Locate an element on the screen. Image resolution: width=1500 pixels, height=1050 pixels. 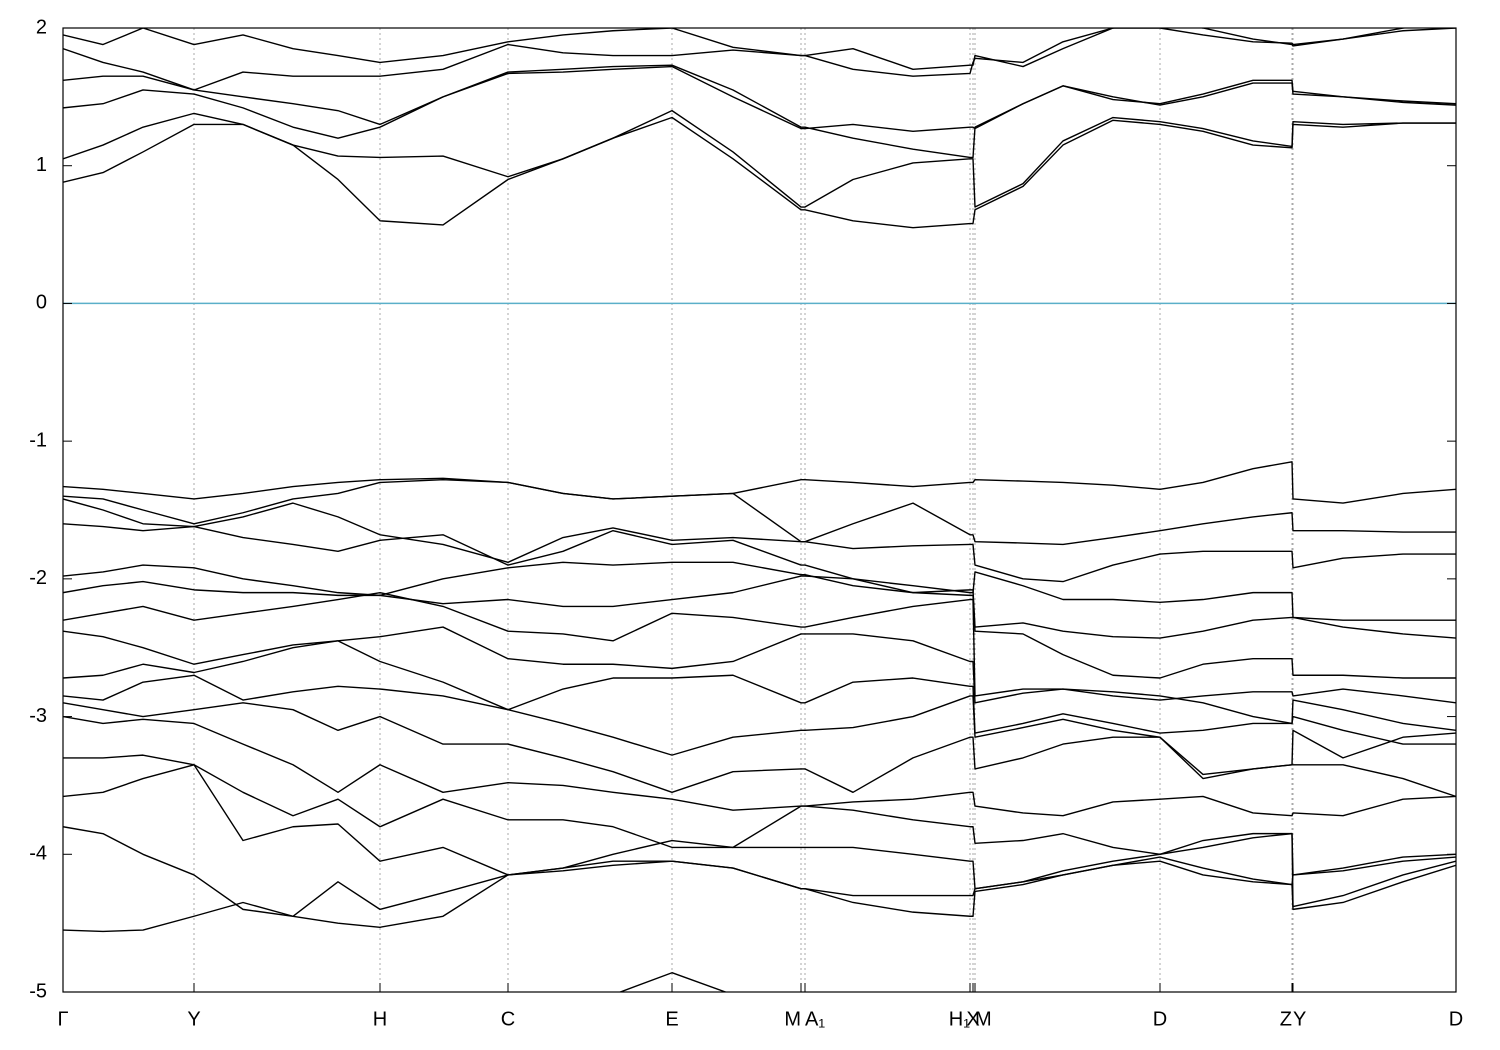
y-tick-label: 1 is located at coordinates (41, 165).